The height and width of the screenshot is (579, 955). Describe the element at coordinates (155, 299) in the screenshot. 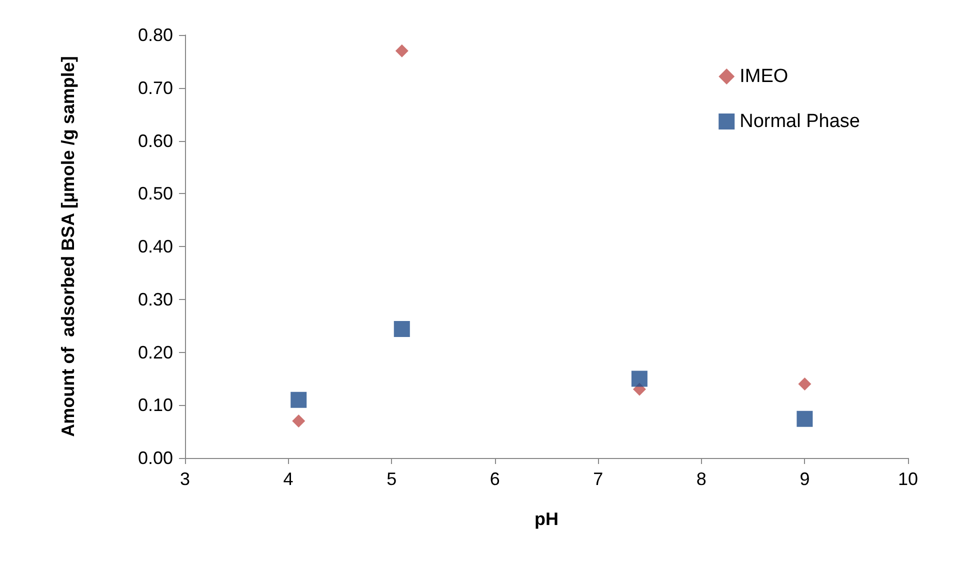

I see `y-tick-label: 0.30` at that location.